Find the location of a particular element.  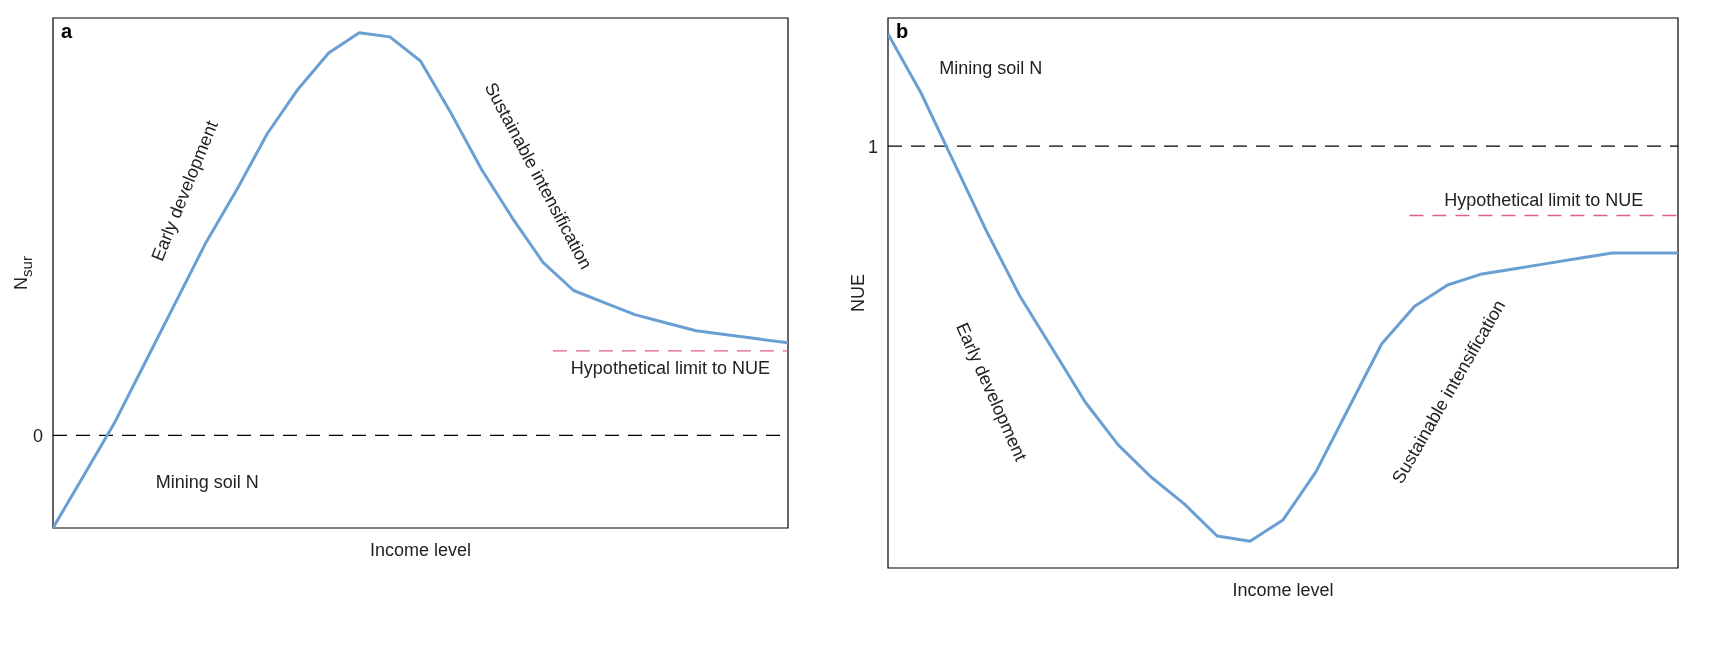

chart-title: b is located at coordinates (902, 31).